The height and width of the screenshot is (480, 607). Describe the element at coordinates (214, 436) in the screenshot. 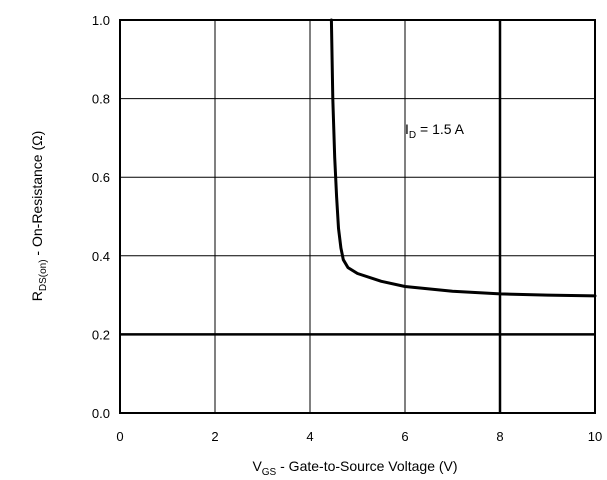

I see `x-tick-label: 2` at that location.